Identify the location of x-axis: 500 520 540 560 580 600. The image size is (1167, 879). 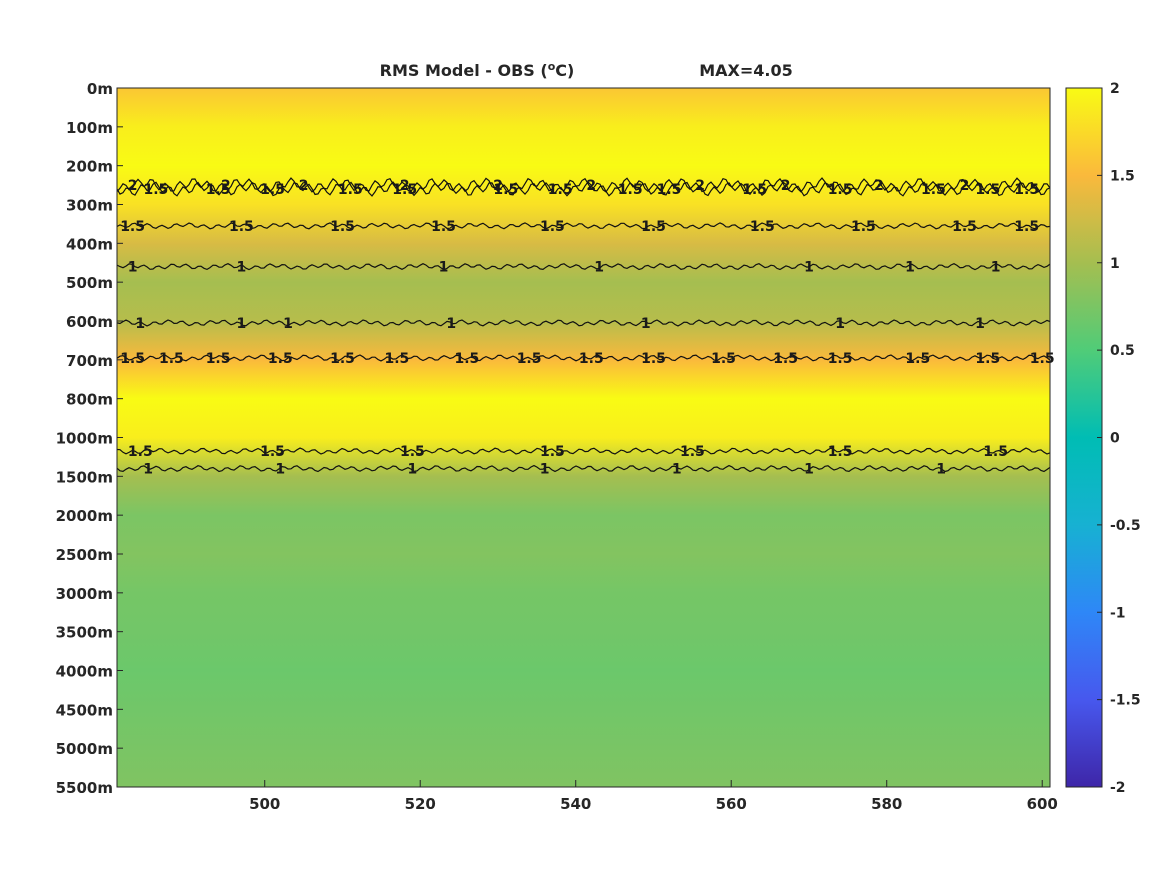
(653, 796).